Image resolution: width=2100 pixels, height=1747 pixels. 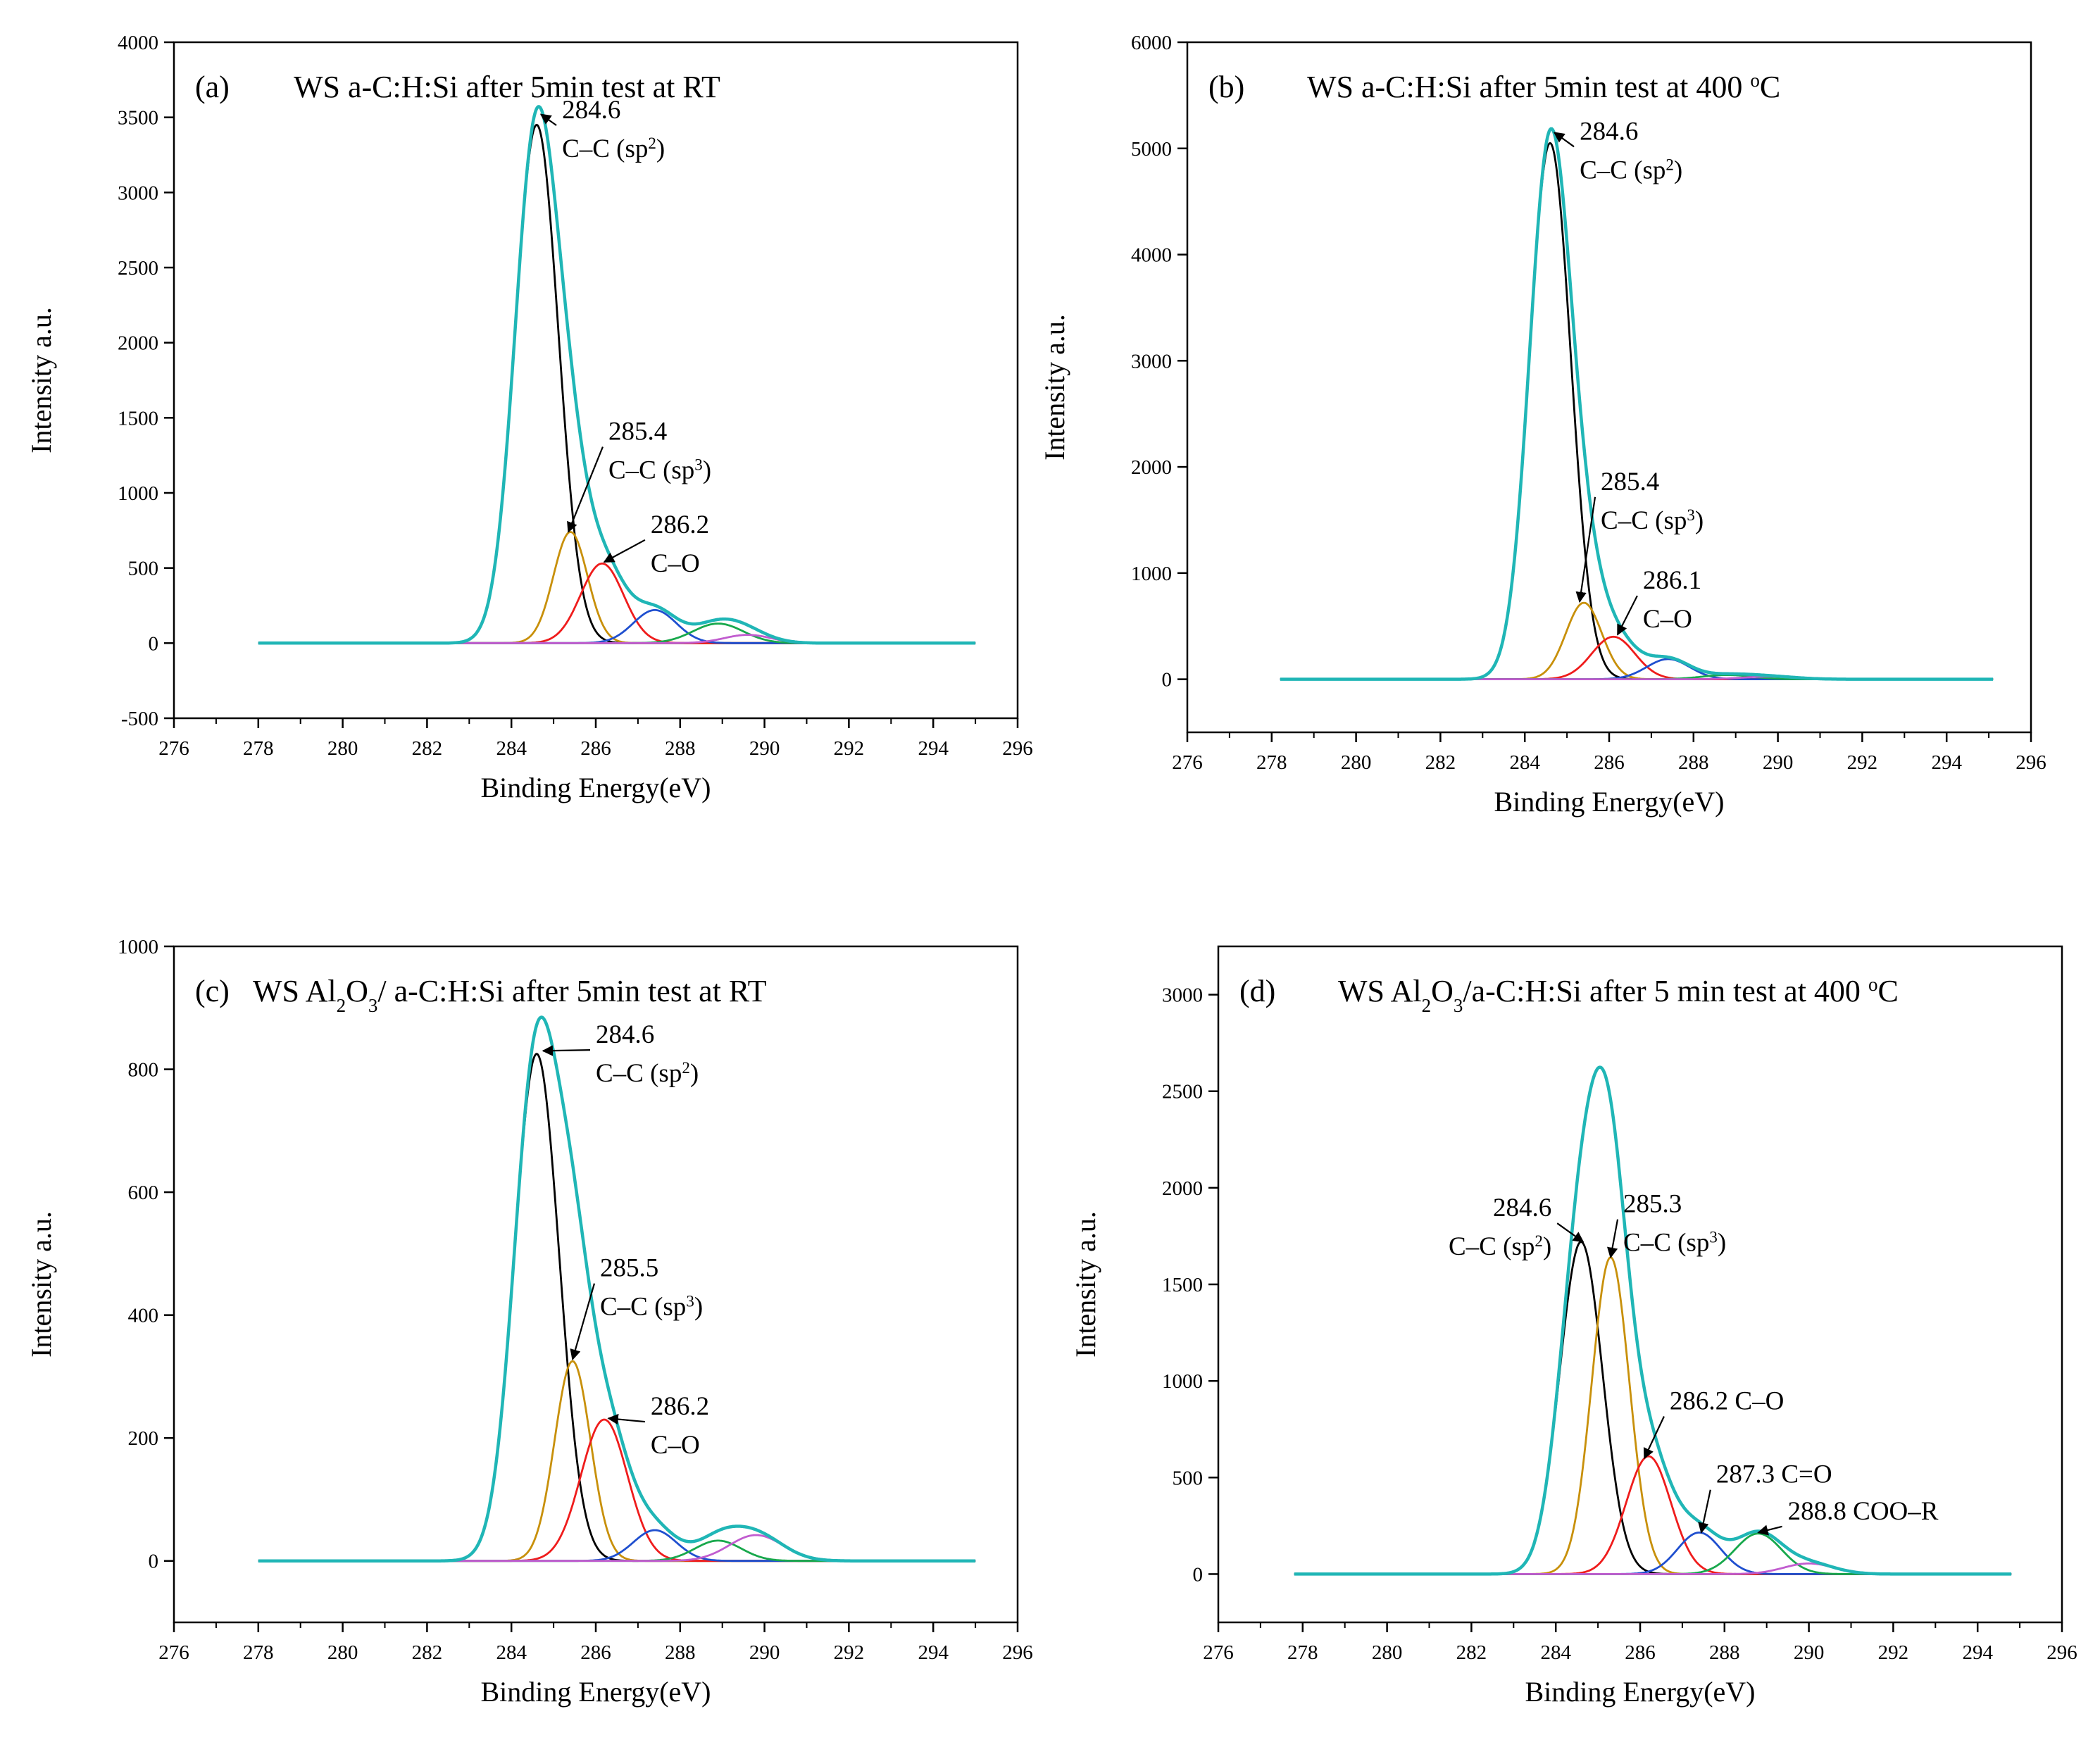 What do you see at coordinates (143, 1193) in the screenshot?
I see `y-tick-label: 600` at bounding box center [143, 1193].